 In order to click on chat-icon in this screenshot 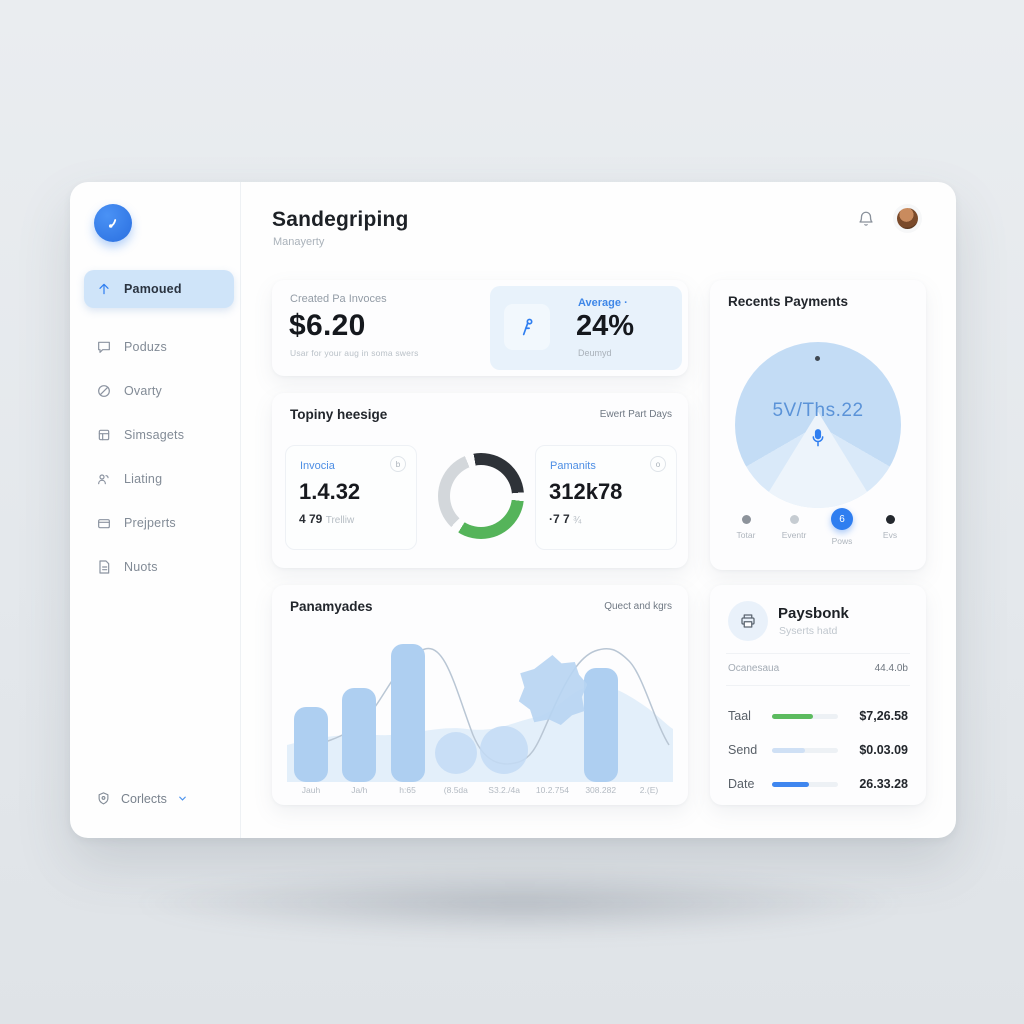, I will do `click(104, 347)`.